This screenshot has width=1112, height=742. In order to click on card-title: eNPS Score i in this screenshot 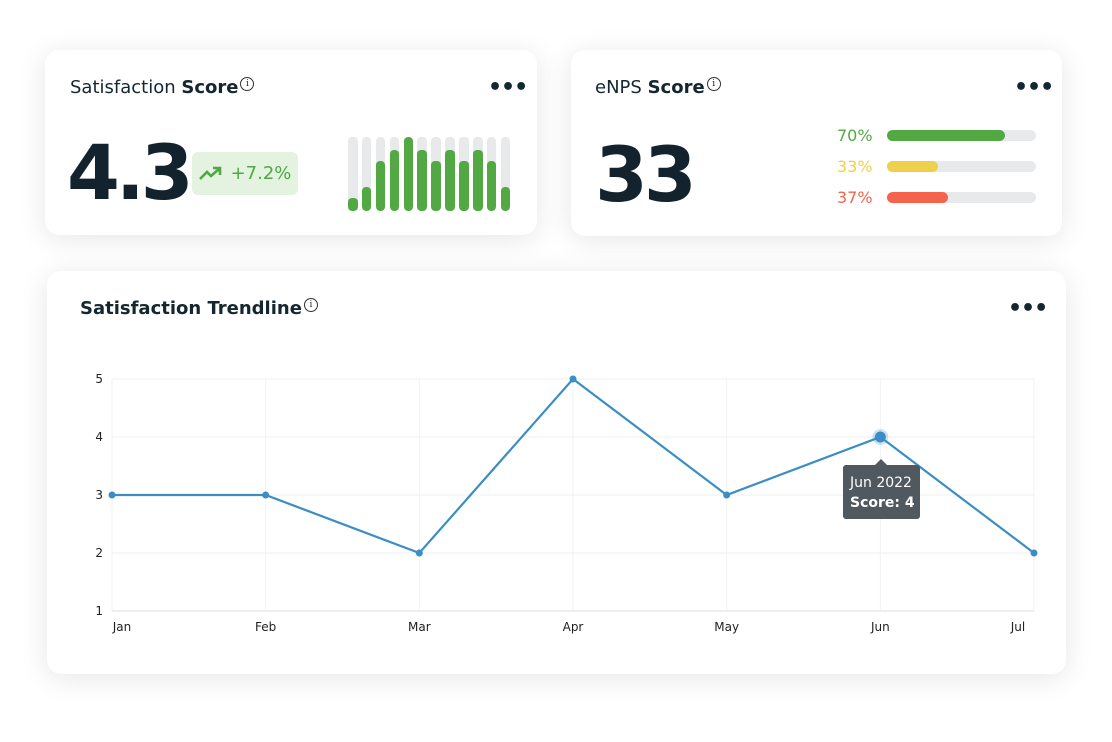, I will do `click(658, 87)`.